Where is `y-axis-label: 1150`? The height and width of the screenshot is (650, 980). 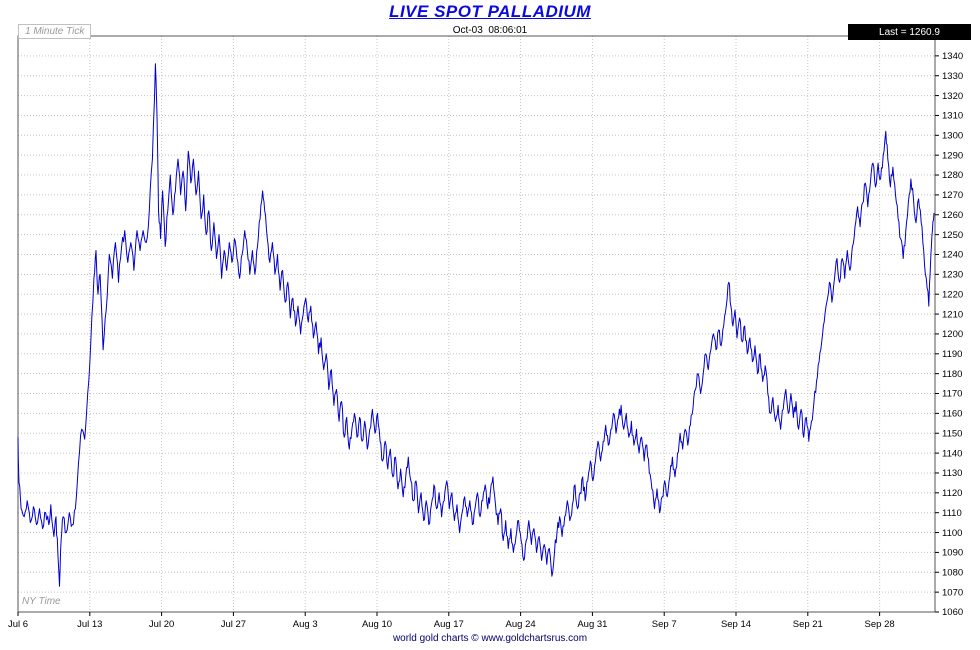 y-axis-label: 1150 is located at coordinates (952, 433).